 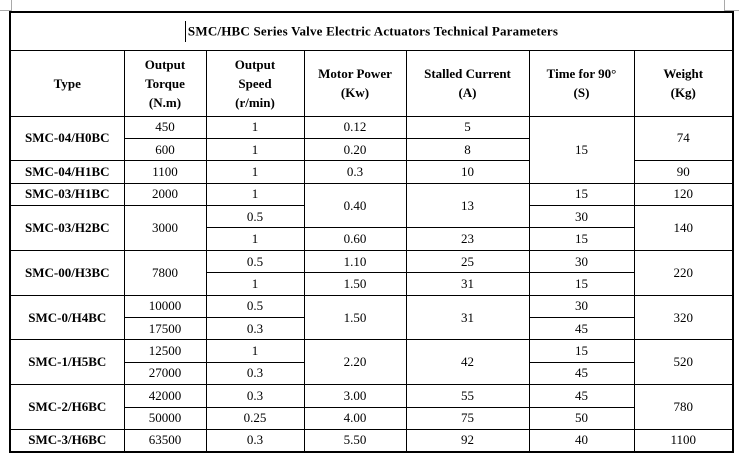 What do you see at coordinates (467, 440) in the screenshot?
I see `cell-stalled-current: 92` at bounding box center [467, 440].